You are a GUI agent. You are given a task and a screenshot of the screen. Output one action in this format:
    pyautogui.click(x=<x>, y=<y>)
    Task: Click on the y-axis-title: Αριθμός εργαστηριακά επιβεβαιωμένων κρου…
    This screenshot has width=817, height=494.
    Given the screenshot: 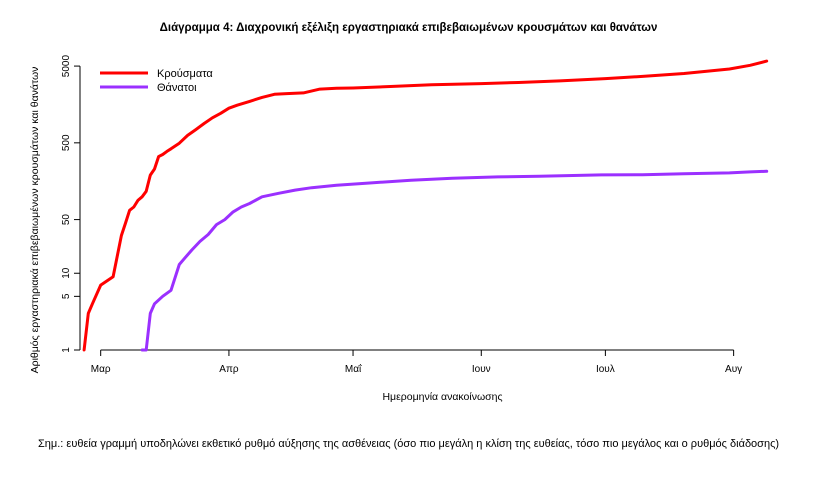 What is the action you would take?
    pyautogui.click(x=35, y=220)
    